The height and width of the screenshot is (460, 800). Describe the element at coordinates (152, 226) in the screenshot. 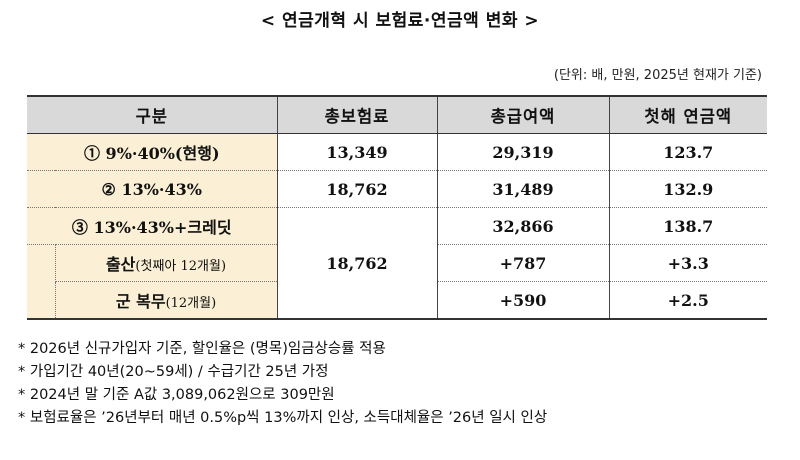

I see `row-label: ③ 13%·43%+크레딧` at that location.